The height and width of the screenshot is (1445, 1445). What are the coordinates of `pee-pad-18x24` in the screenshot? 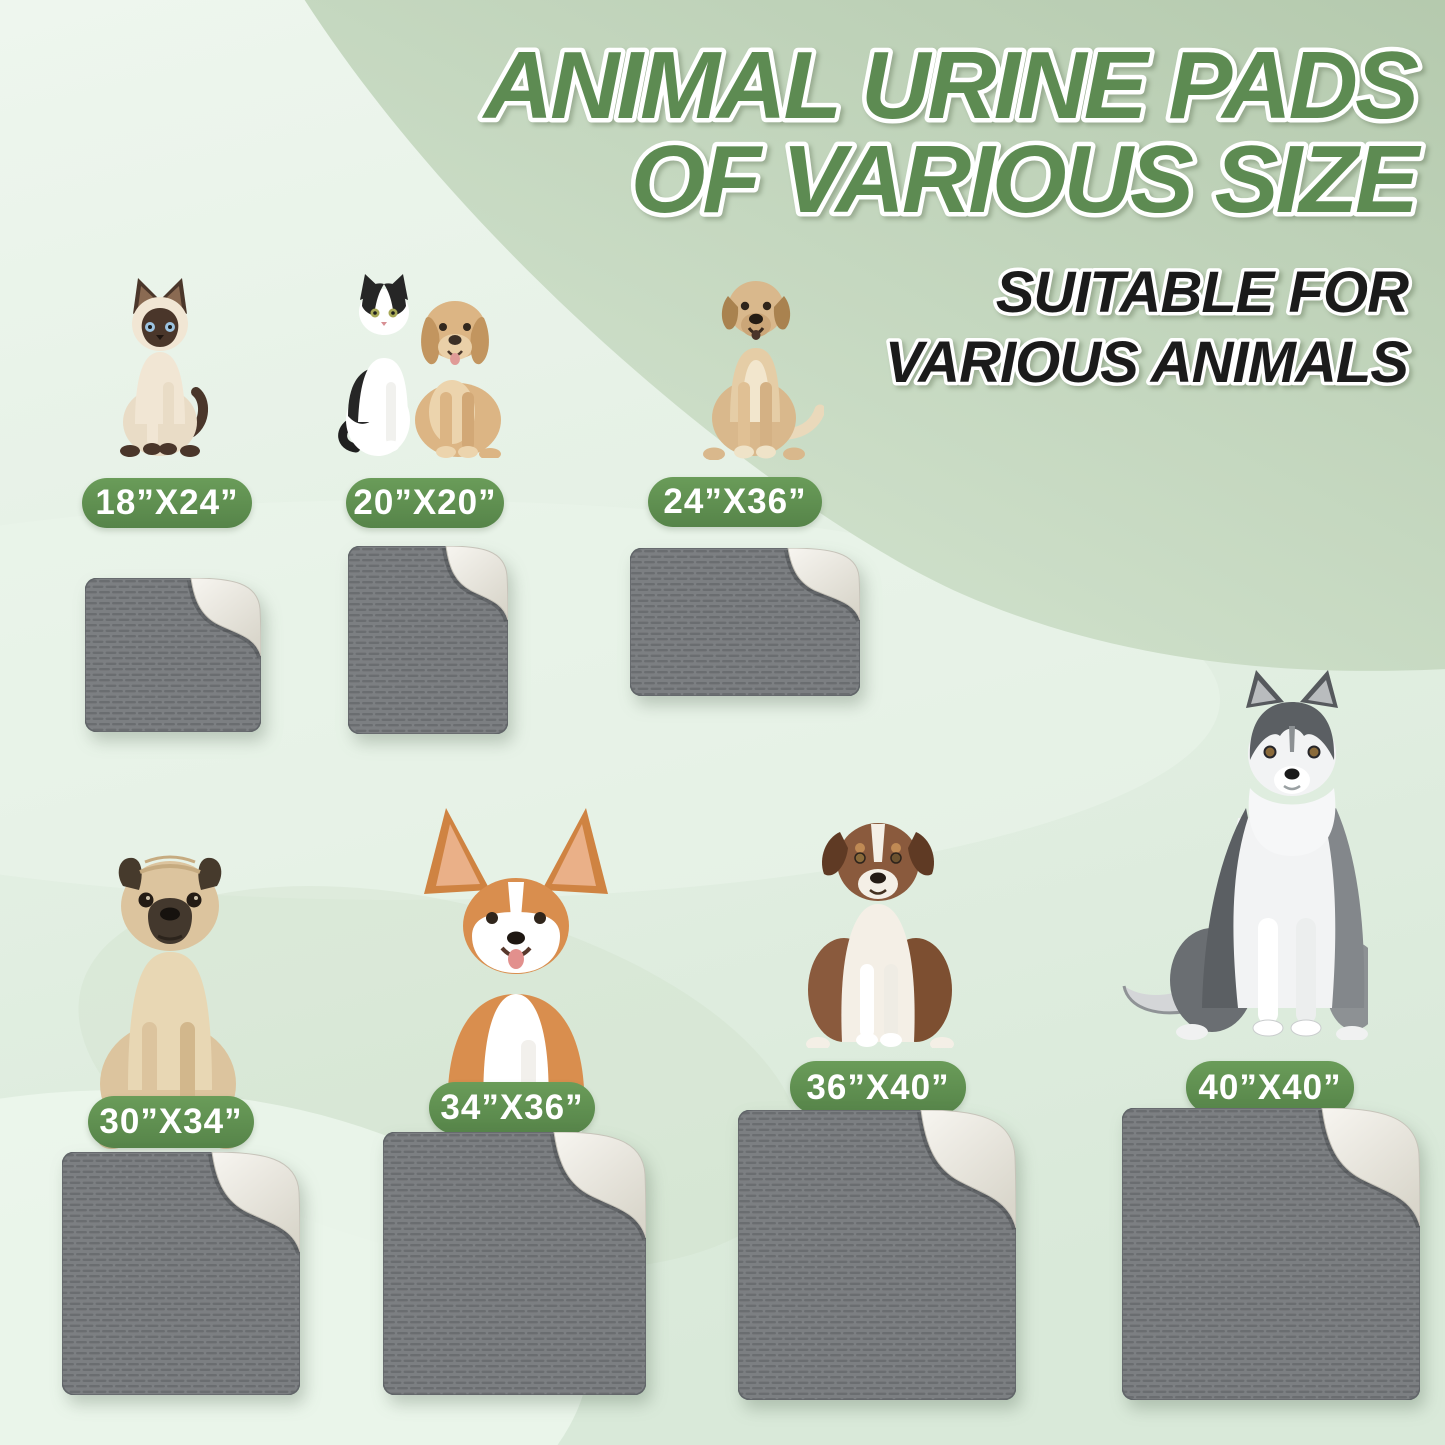 It's located at (173, 655).